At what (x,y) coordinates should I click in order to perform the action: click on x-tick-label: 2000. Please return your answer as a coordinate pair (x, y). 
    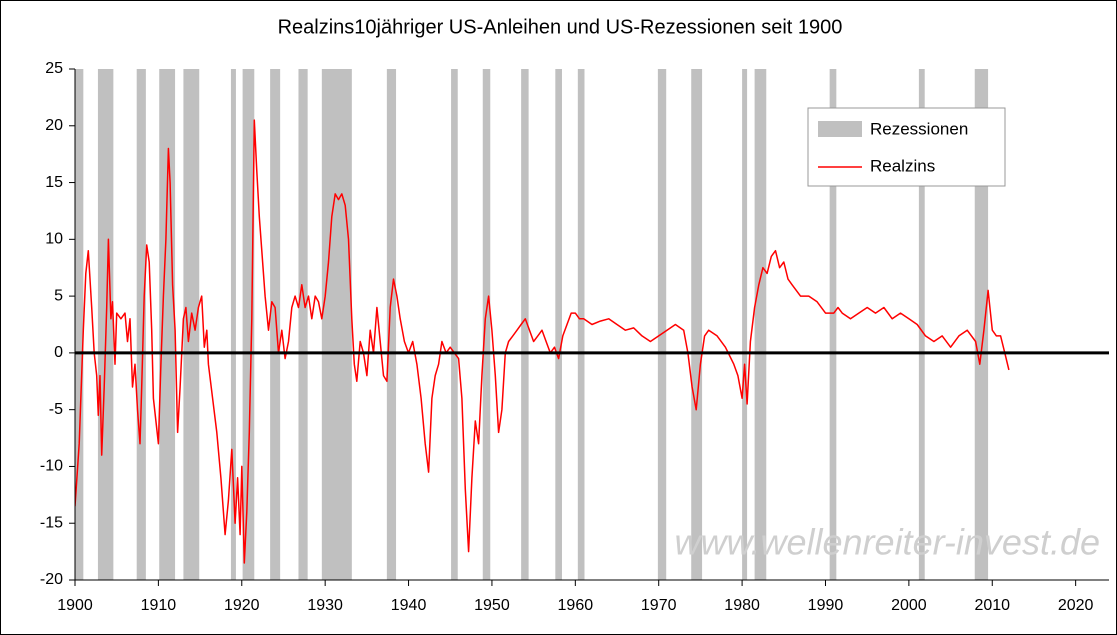
    Looking at the image, I should click on (909, 605).